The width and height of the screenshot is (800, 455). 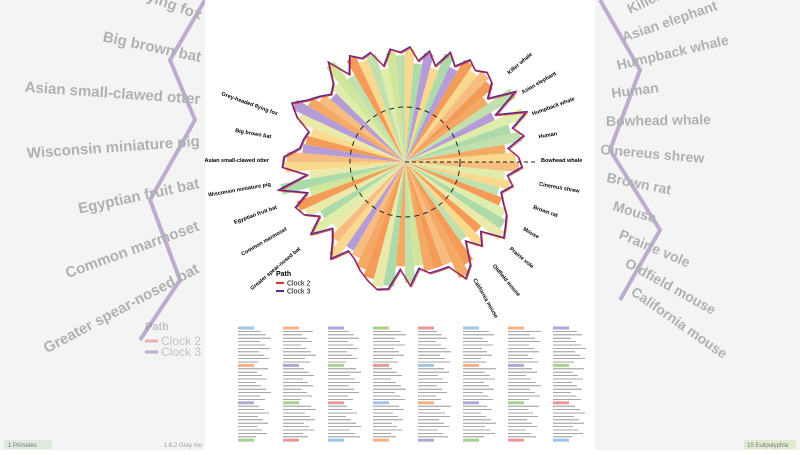 What do you see at coordinates (255, 215) in the screenshot?
I see `species-label: Egyptian fruit bat` at bounding box center [255, 215].